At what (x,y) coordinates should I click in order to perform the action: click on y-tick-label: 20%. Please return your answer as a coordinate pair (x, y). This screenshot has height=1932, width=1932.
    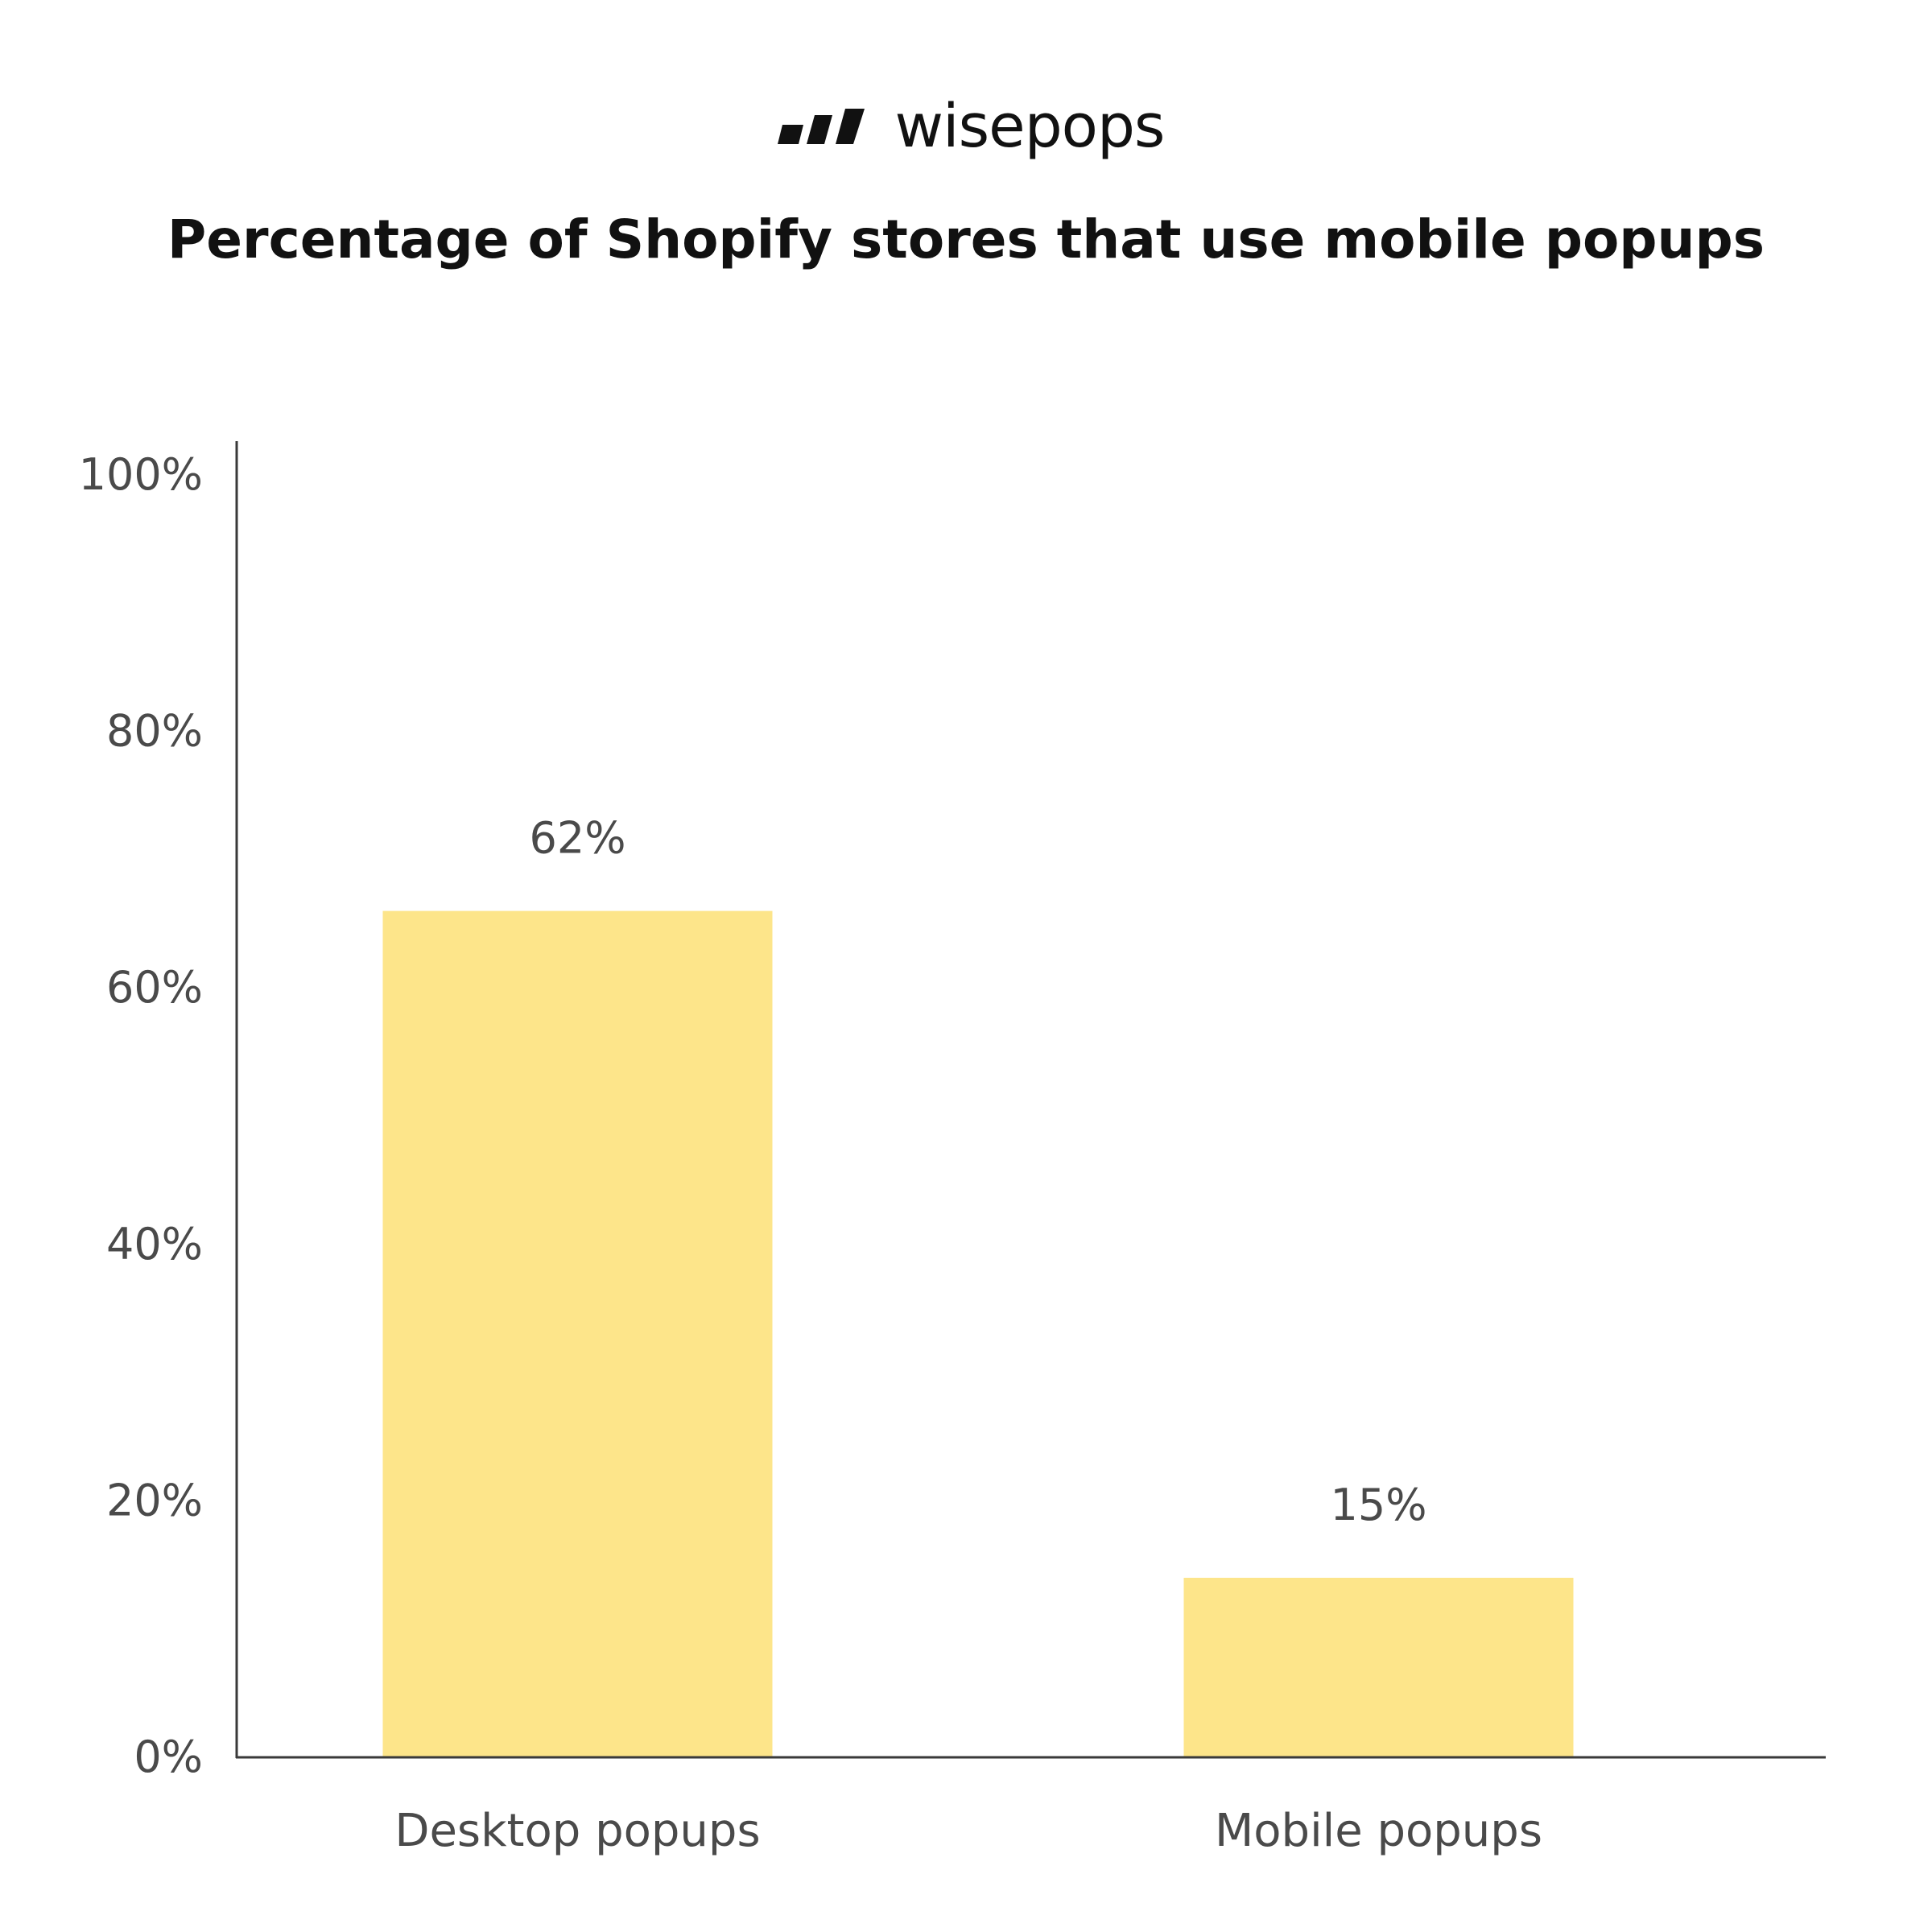
    Looking at the image, I should click on (154, 1500).